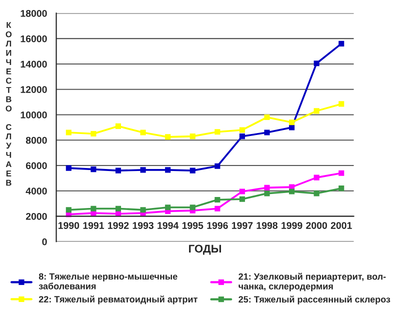 The image size is (402, 331). Describe the element at coordinates (108, 281) in the screenshot. I see `legend-label: 8: Тяжелые нервно-мышечные заболевания` at that location.